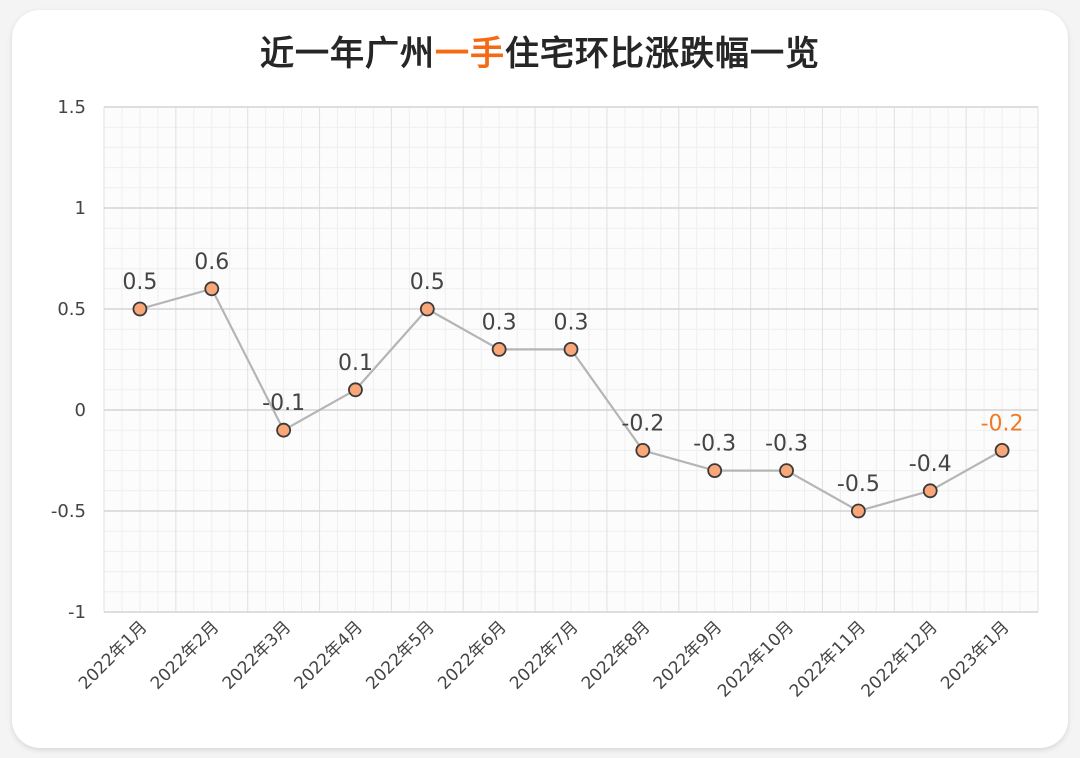  Describe the element at coordinates (858, 484) in the screenshot. I see `data-label: -0.5` at that location.